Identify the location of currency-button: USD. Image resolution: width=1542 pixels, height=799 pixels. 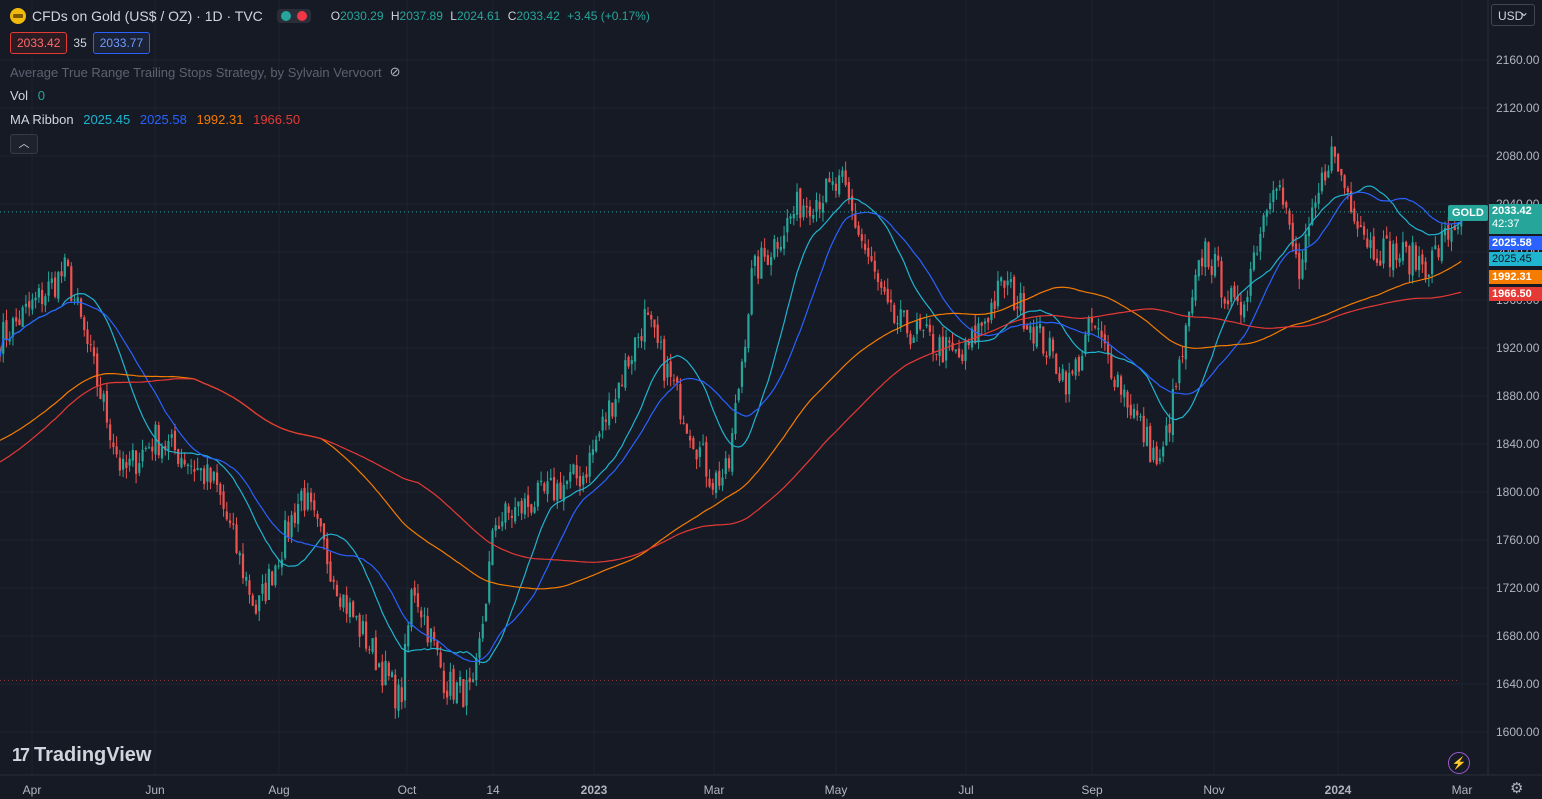
(1513, 13).